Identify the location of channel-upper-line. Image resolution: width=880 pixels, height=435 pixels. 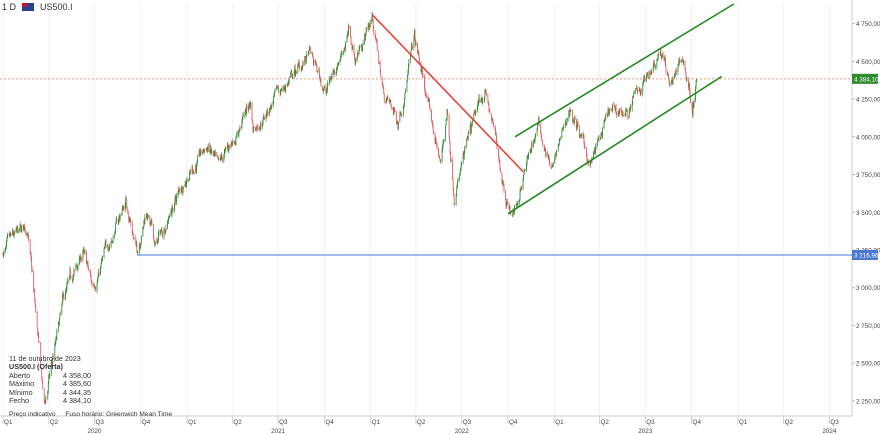
(624, 70).